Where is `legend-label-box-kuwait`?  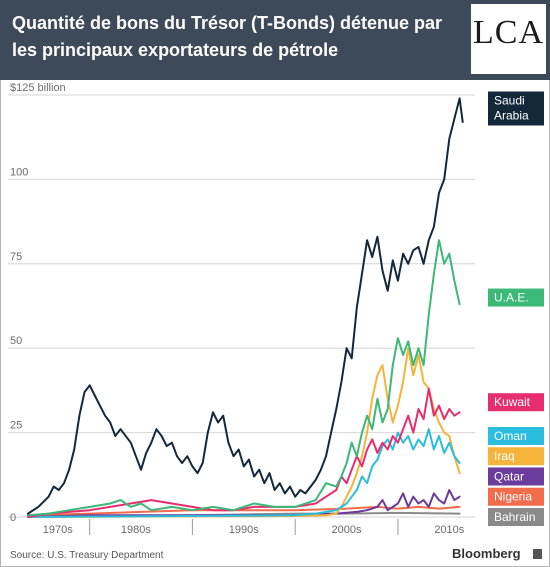
legend-label-box-kuwait is located at coordinates (516, 402).